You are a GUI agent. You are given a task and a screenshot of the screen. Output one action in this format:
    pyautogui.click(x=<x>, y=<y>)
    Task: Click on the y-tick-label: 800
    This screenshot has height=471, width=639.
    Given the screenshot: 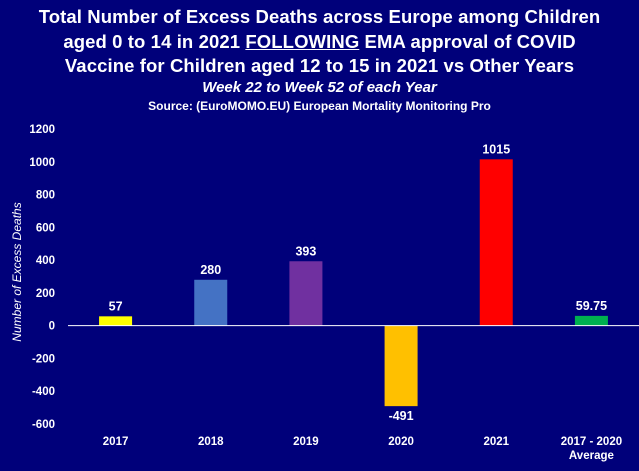 What is the action you would take?
    pyautogui.click(x=45, y=196)
    